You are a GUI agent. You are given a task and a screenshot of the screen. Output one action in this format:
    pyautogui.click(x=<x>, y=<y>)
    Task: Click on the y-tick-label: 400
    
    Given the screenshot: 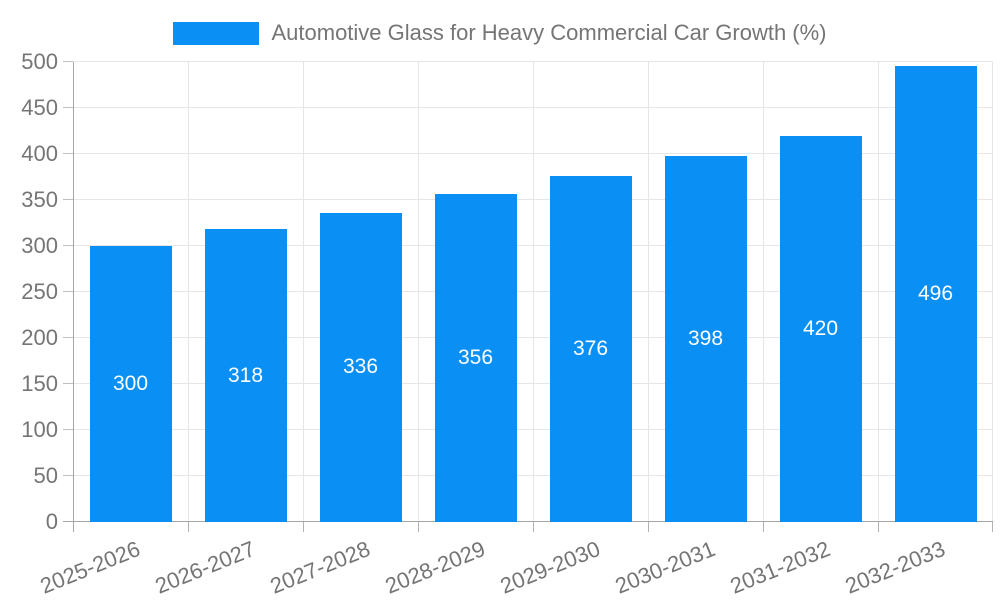 What is the action you would take?
    pyautogui.click(x=39, y=153)
    